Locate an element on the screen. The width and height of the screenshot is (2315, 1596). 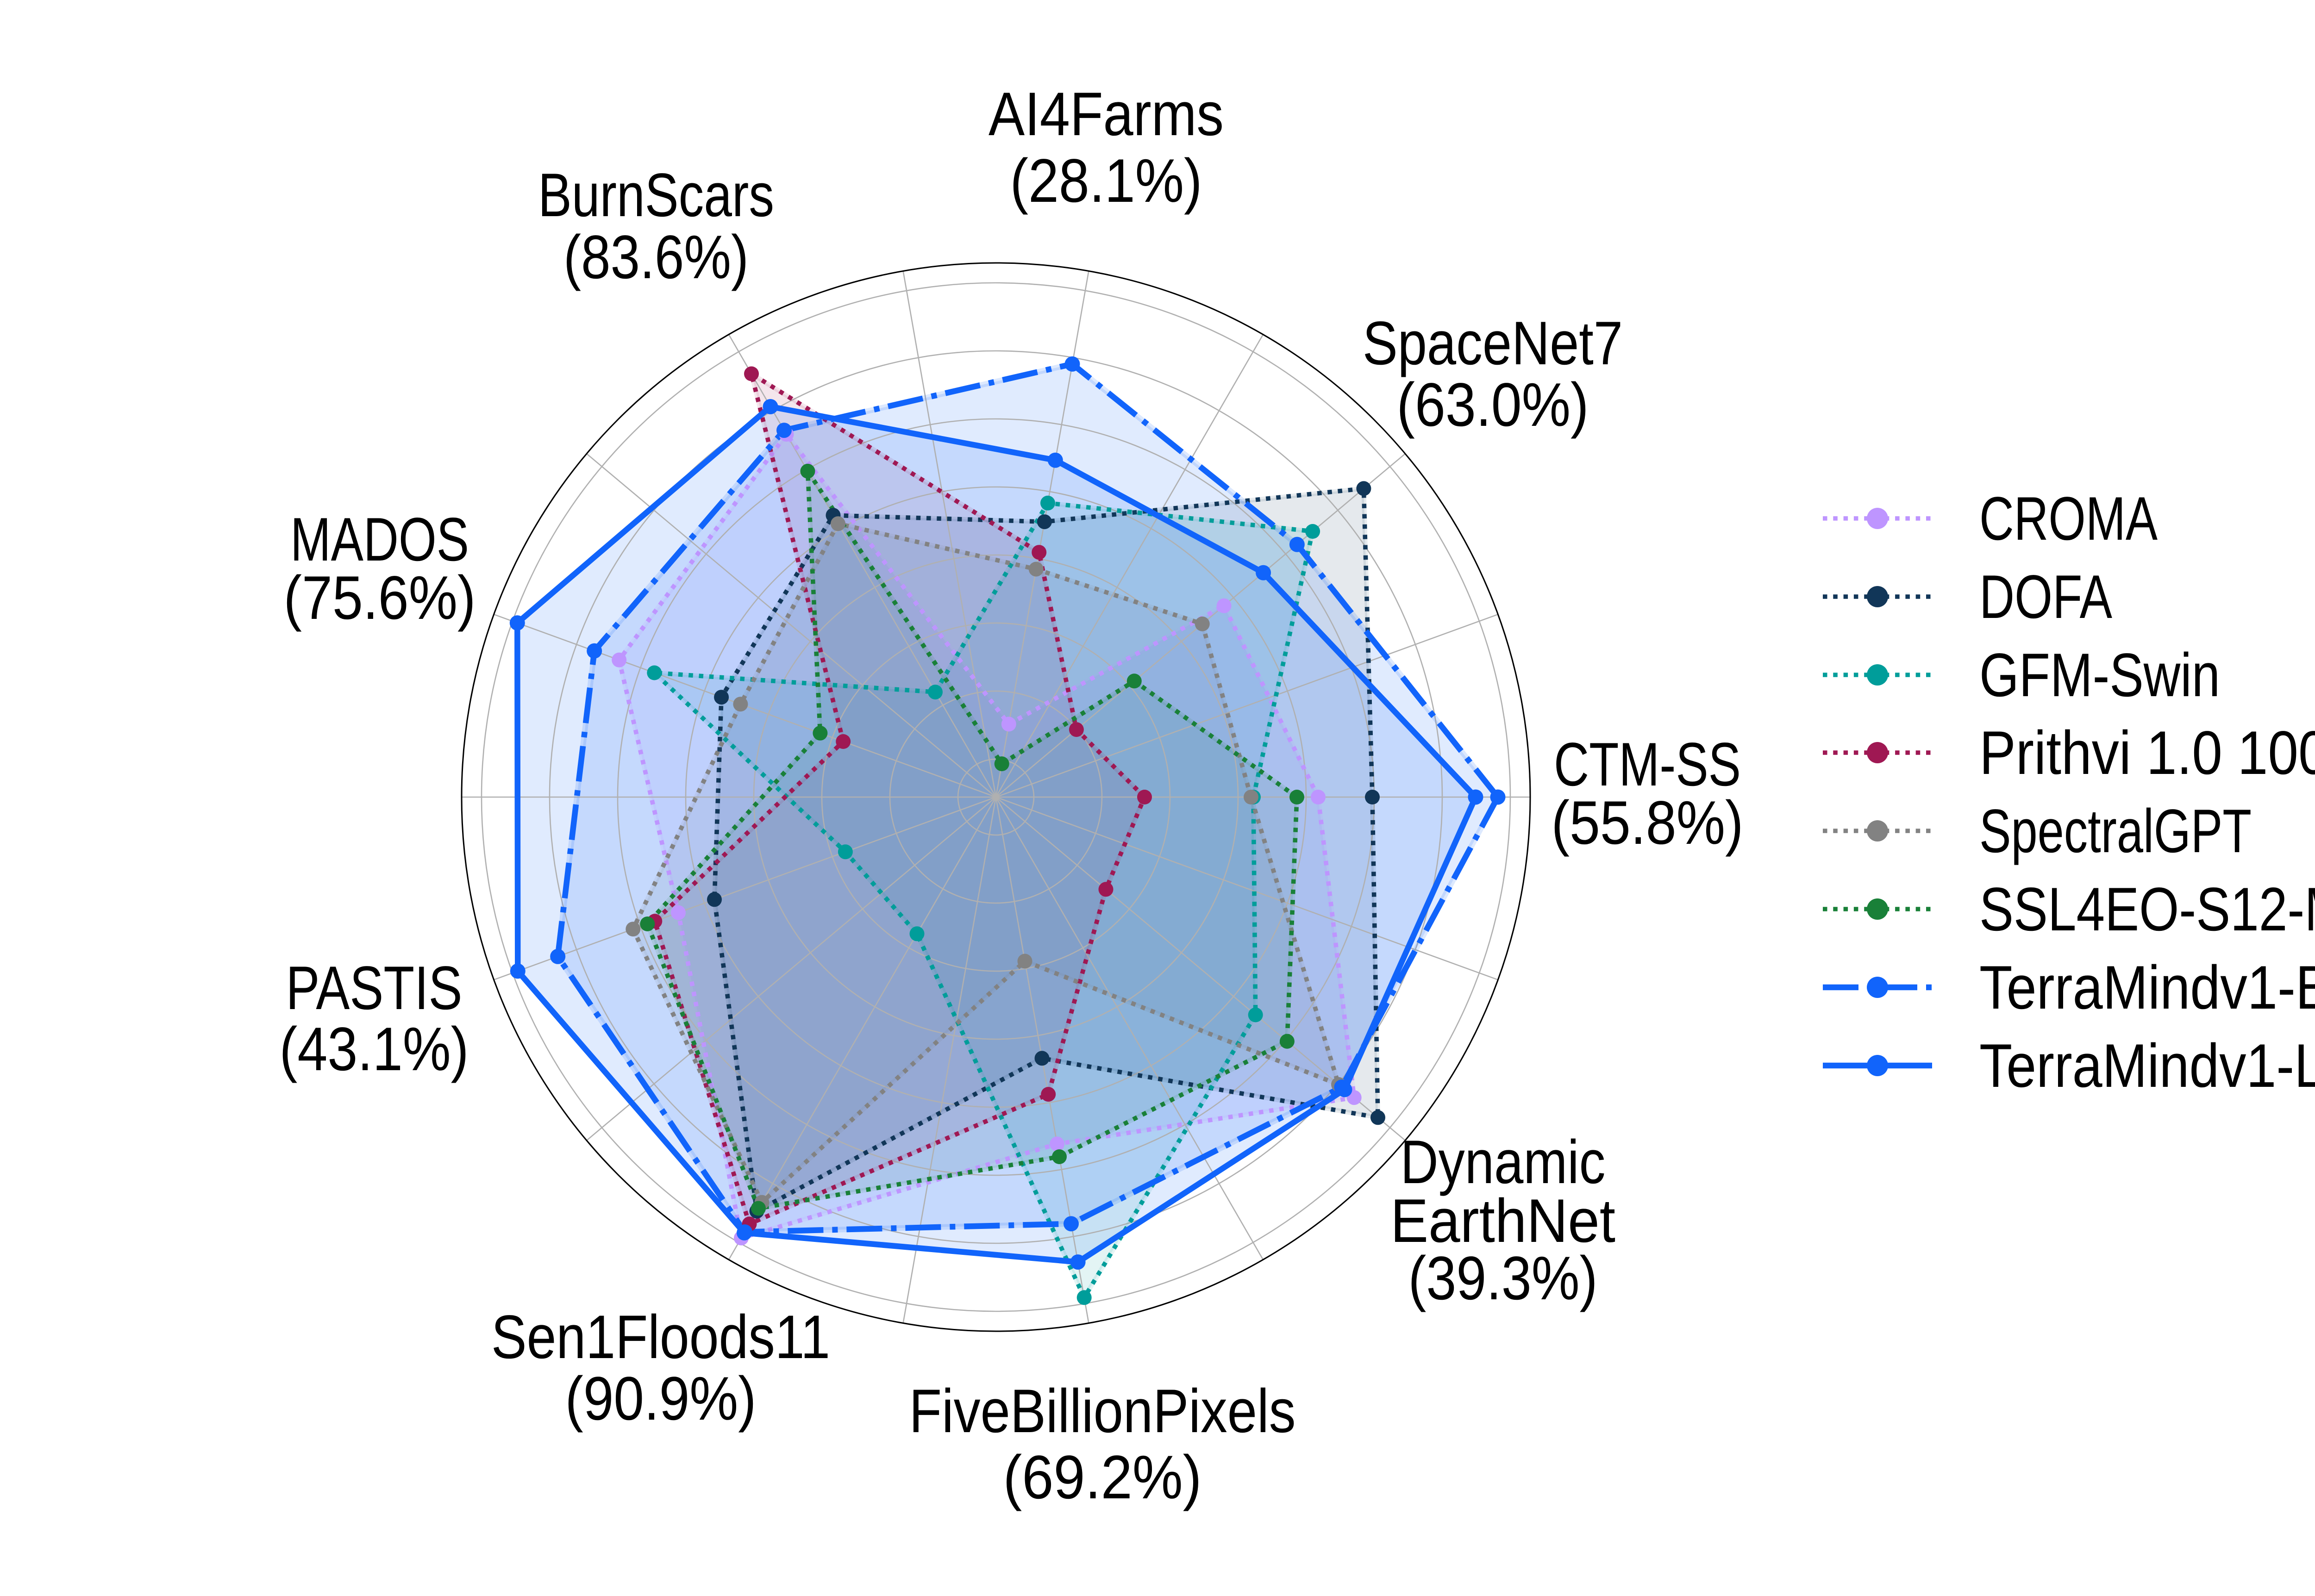
svg-text: (83.6%) is located at coordinates (656, 257).